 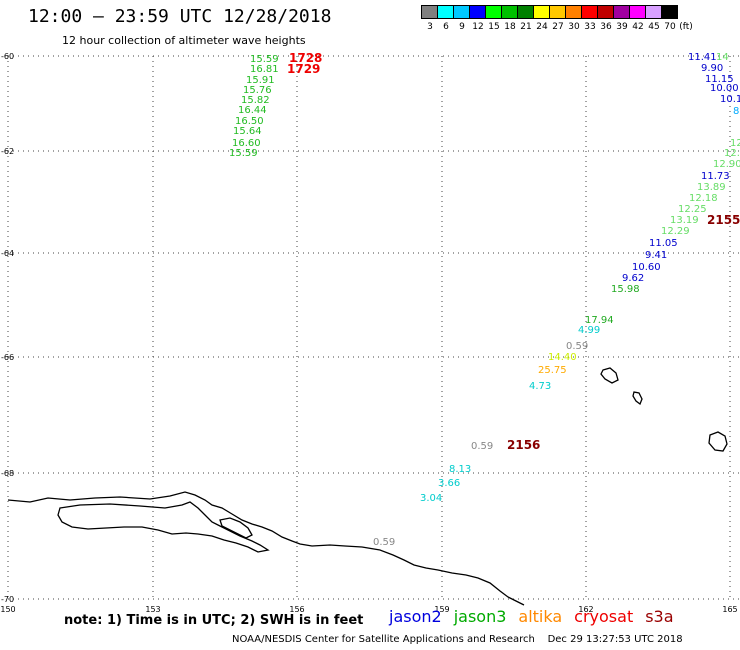 I want to click on wave-height-reading: 1729, so click(x=303, y=69).